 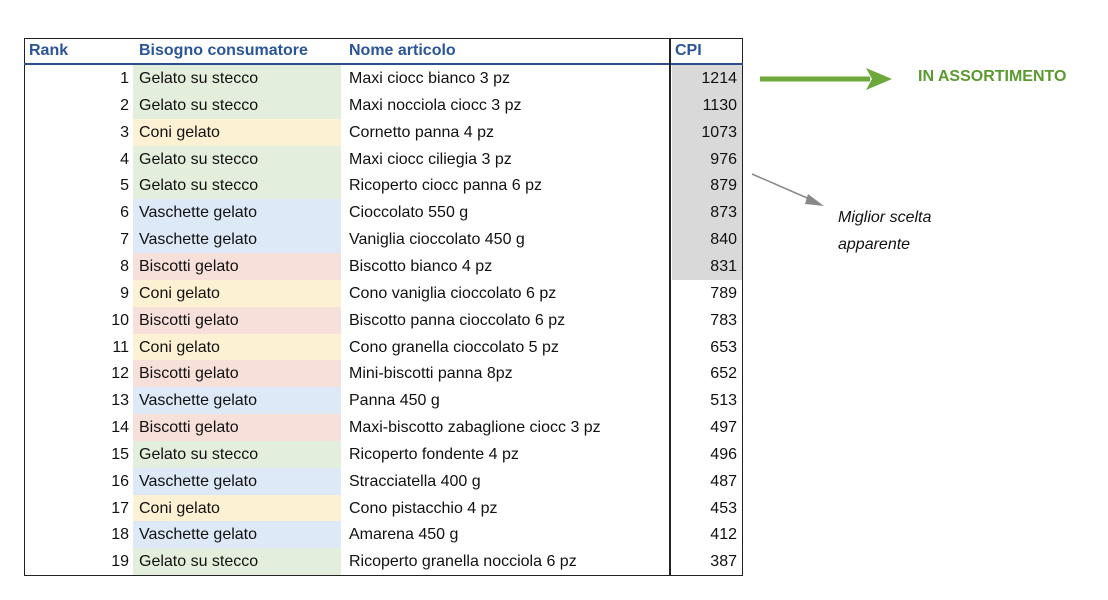 What do you see at coordinates (430, 159) in the screenshot?
I see `nome-articolo-cell: Maxi ciocc ciliegia 3 pz` at bounding box center [430, 159].